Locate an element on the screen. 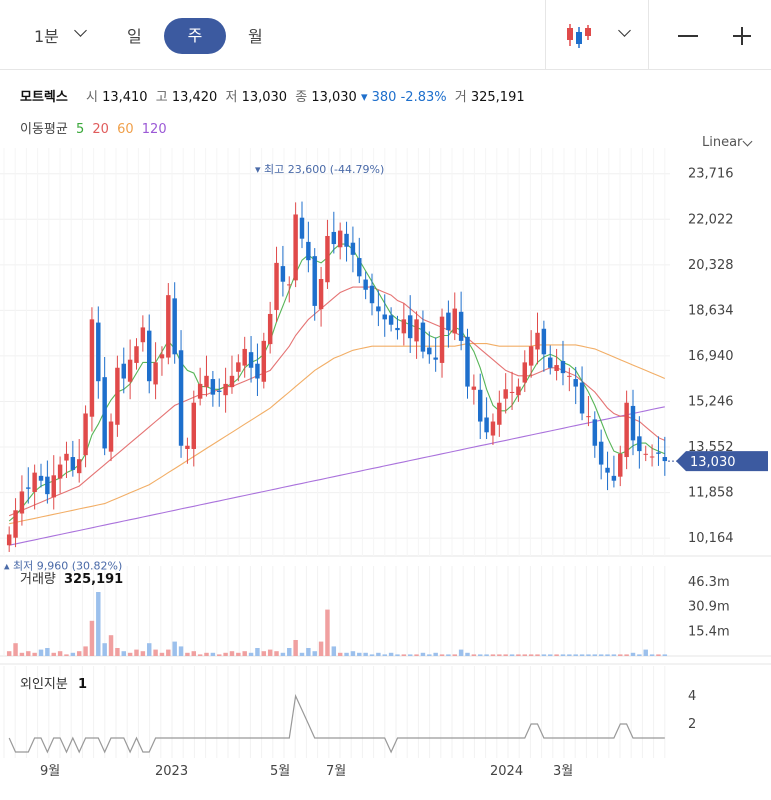  volume-value: 325,191 is located at coordinates (497, 97).